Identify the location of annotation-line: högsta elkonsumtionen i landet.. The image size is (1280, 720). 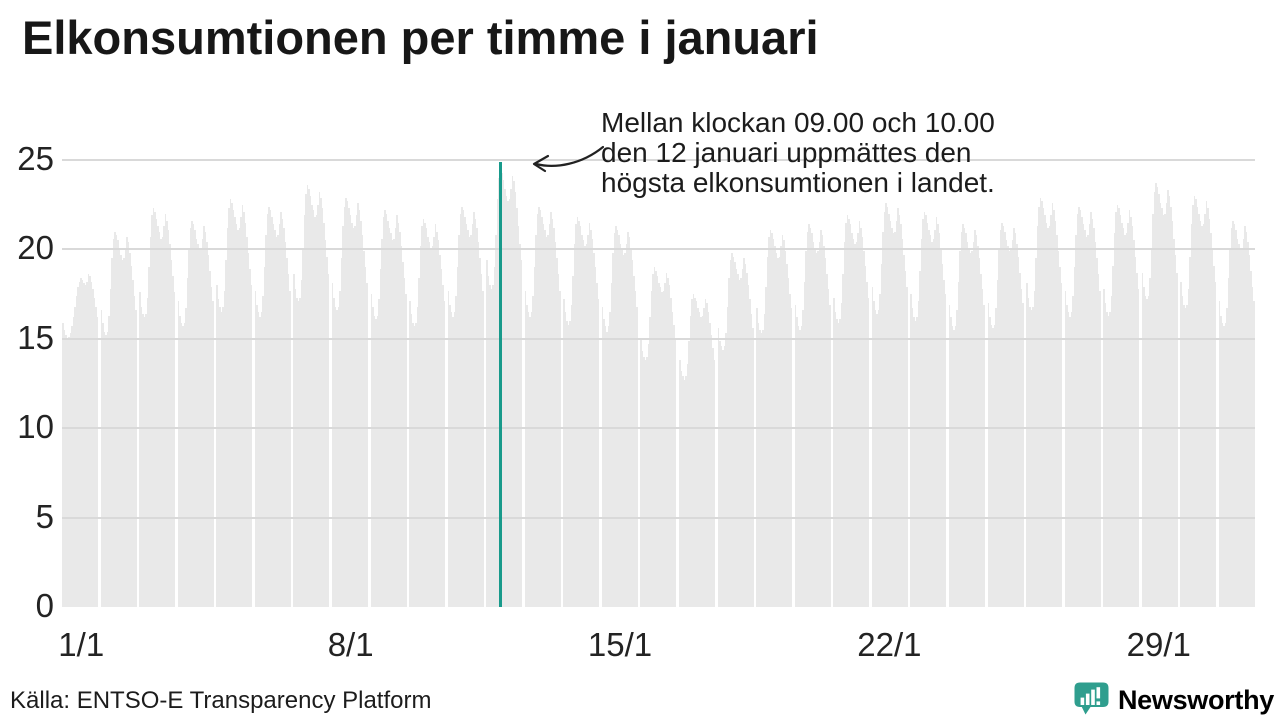
(798, 182).